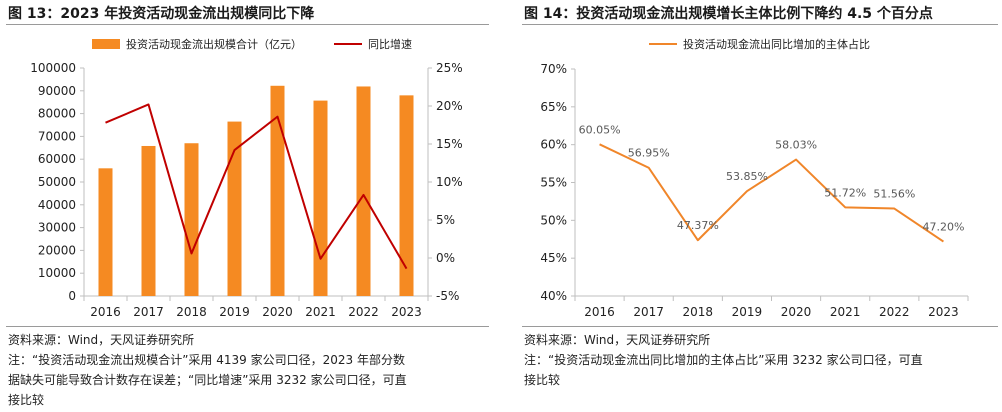 The height and width of the screenshot is (412, 1002). What do you see at coordinates (894, 194) in the screenshot?
I see `data-label: 51.56%` at bounding box center [894, 194].